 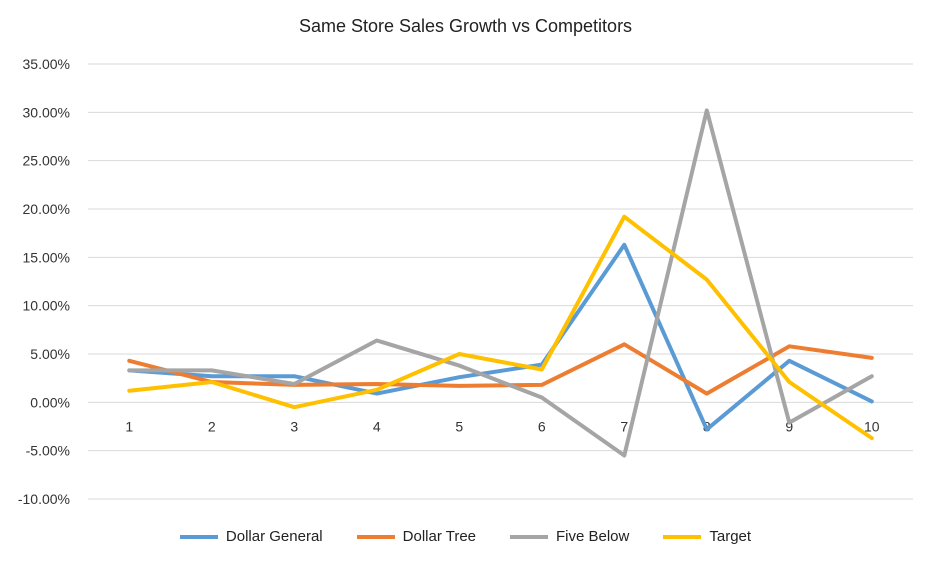 What do you see at coordinates (46, 112) in the screenshot?
I see `y-tick-label: 30.00%` at bounding box center [46, 112].